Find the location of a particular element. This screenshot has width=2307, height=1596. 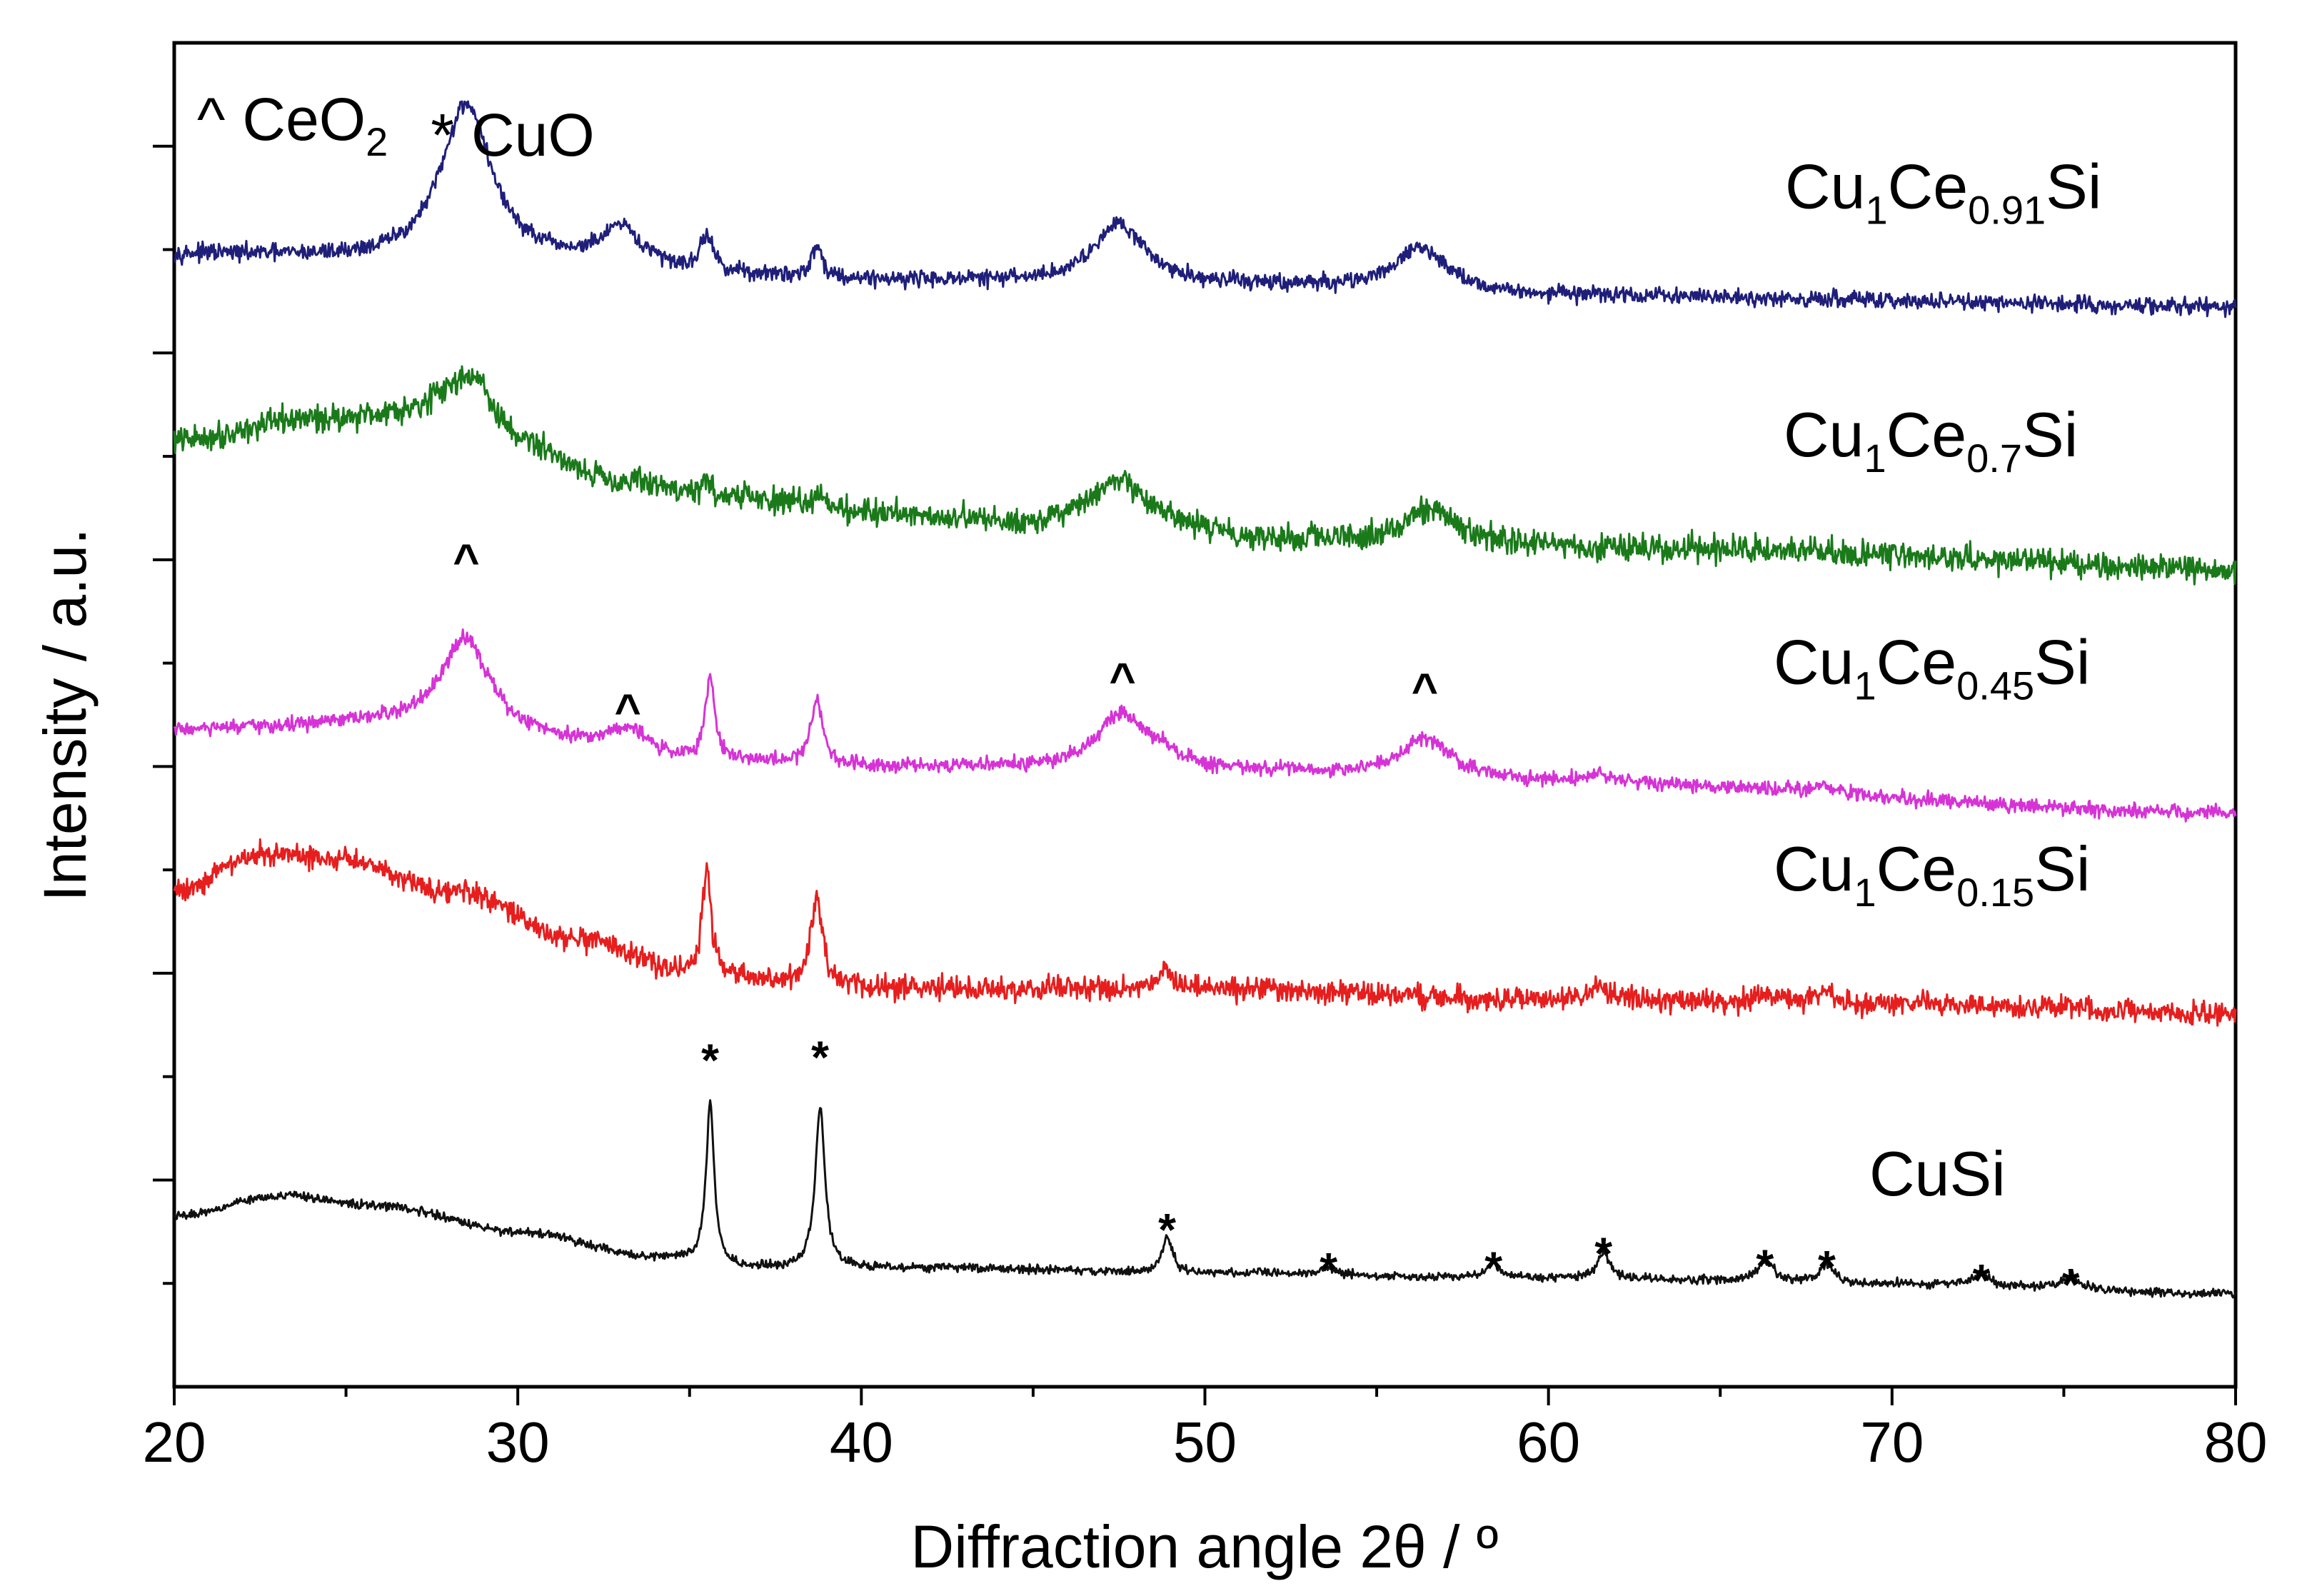

x-tick-label: 60 is located at coordinates (1549, 1442).